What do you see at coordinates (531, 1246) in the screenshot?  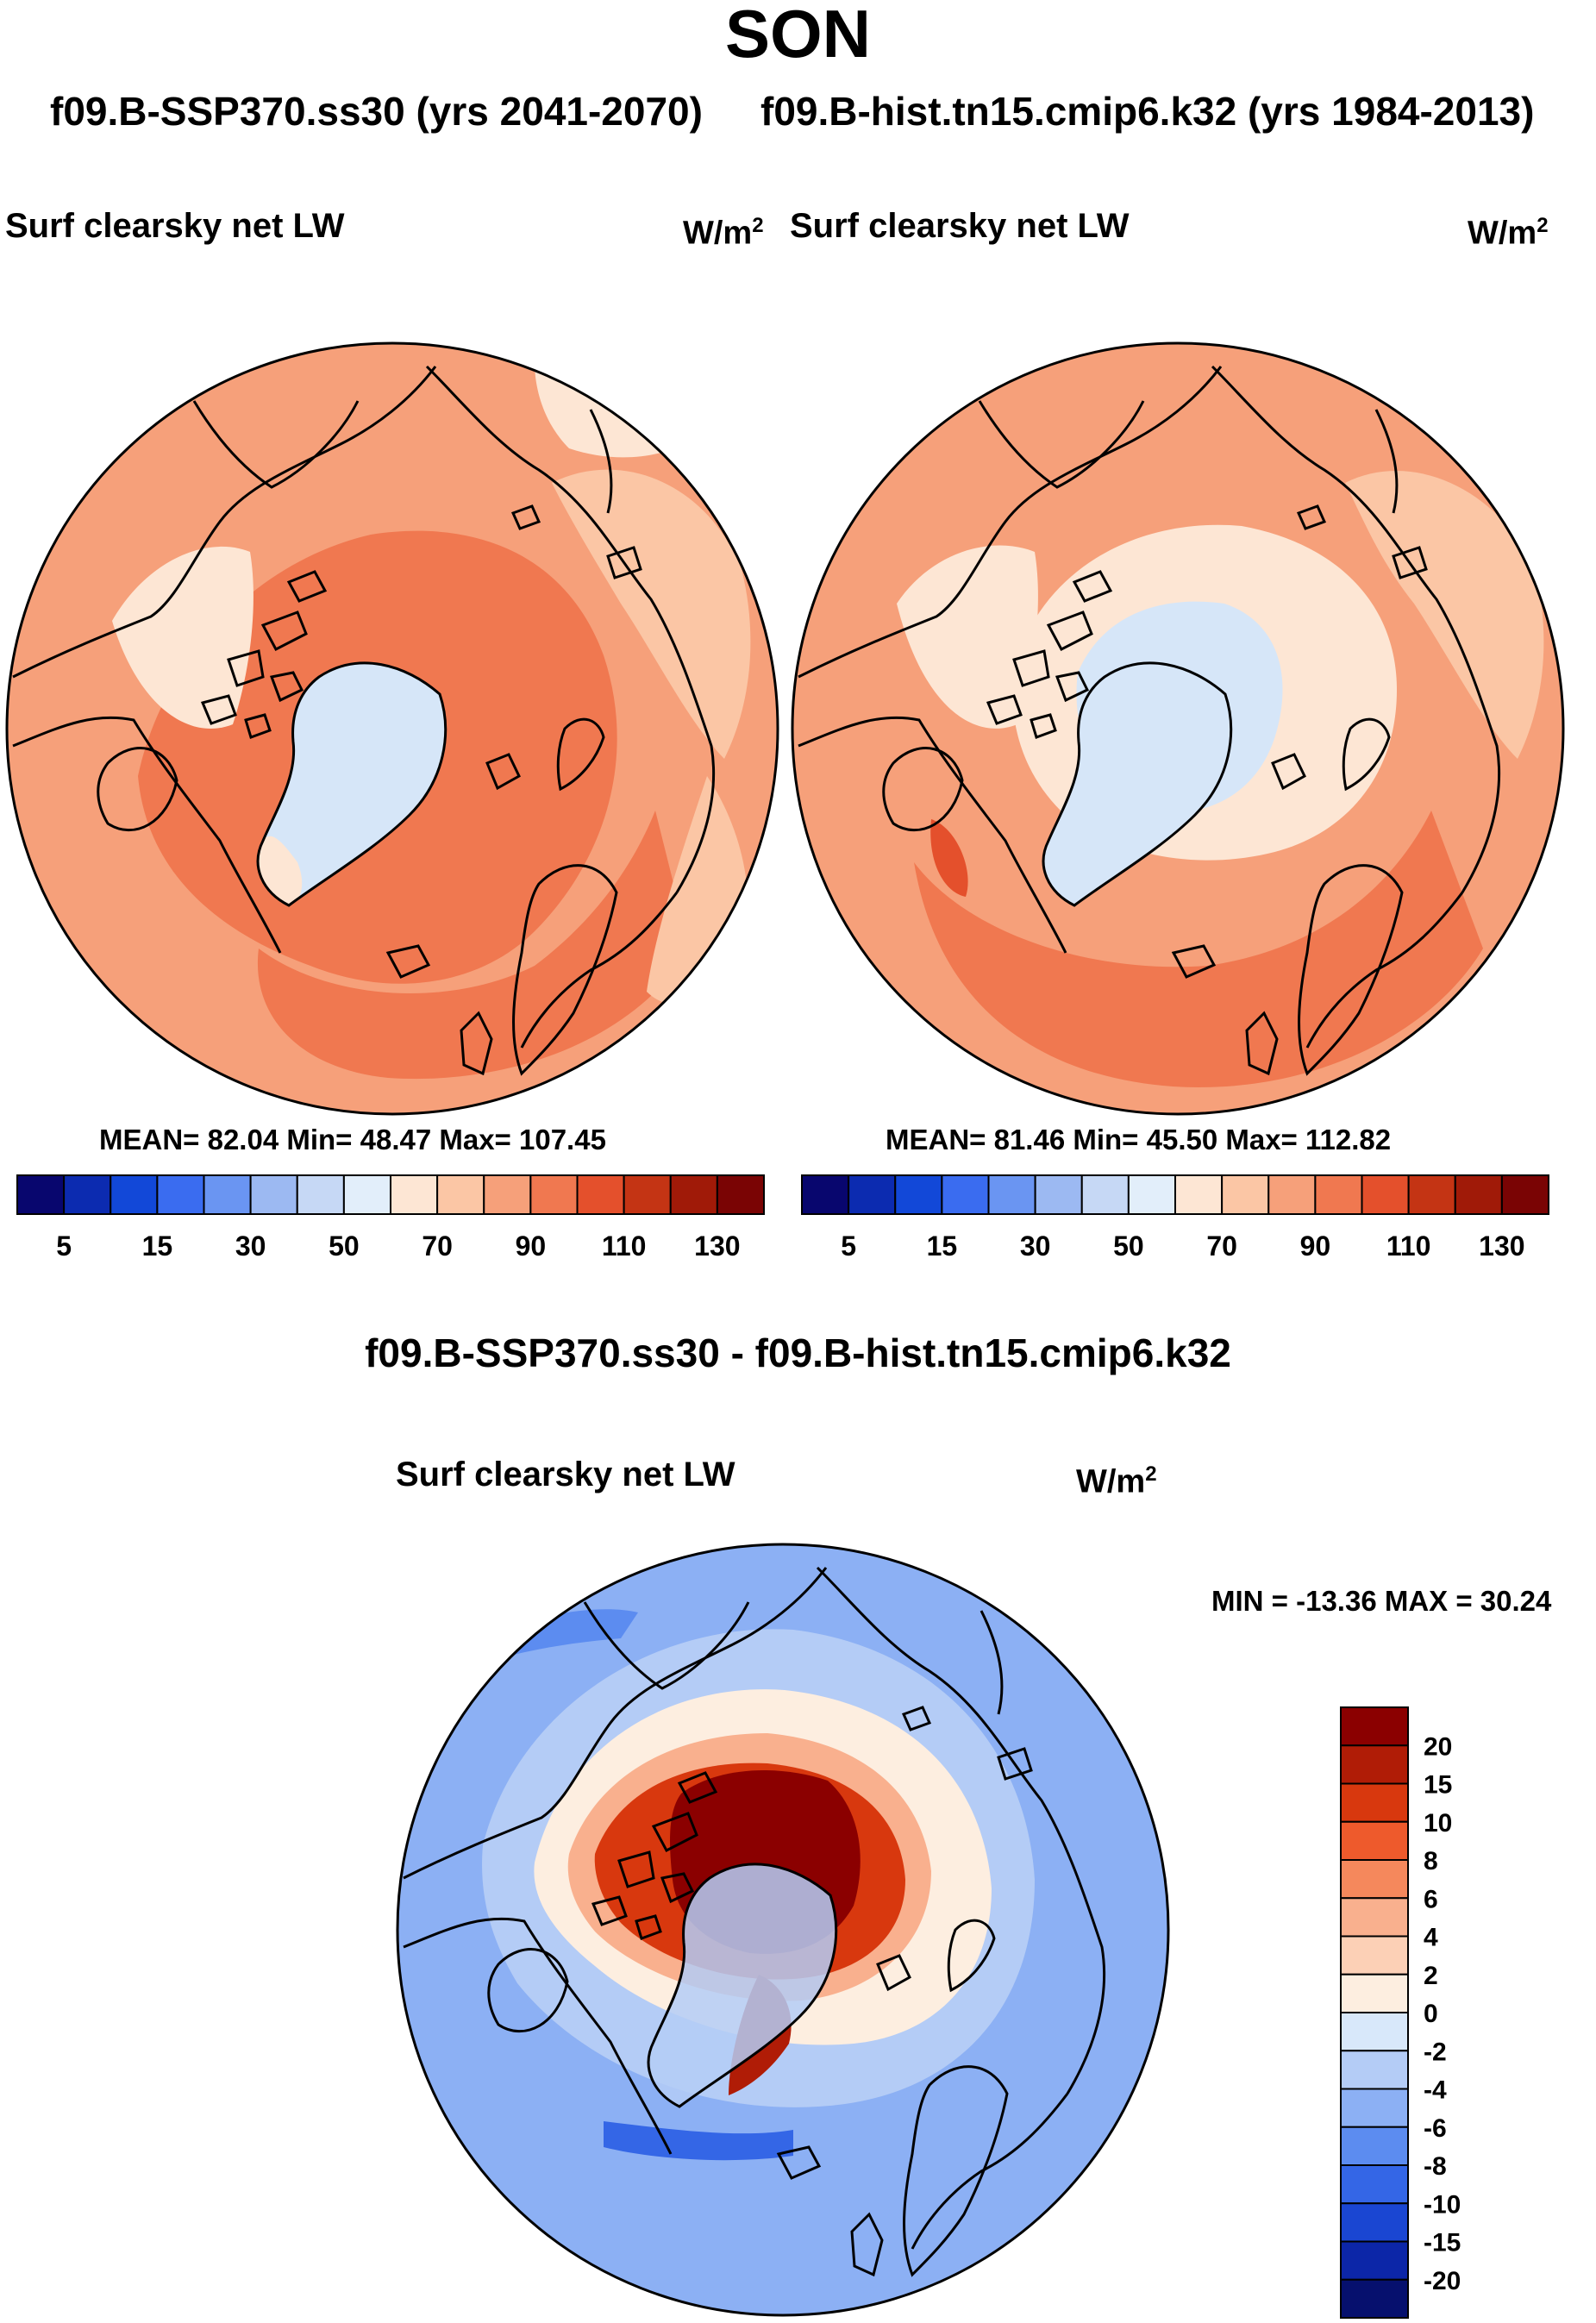 I see `panel1-colorbar-tick-label: 90` at bounding box center [531, 1246].